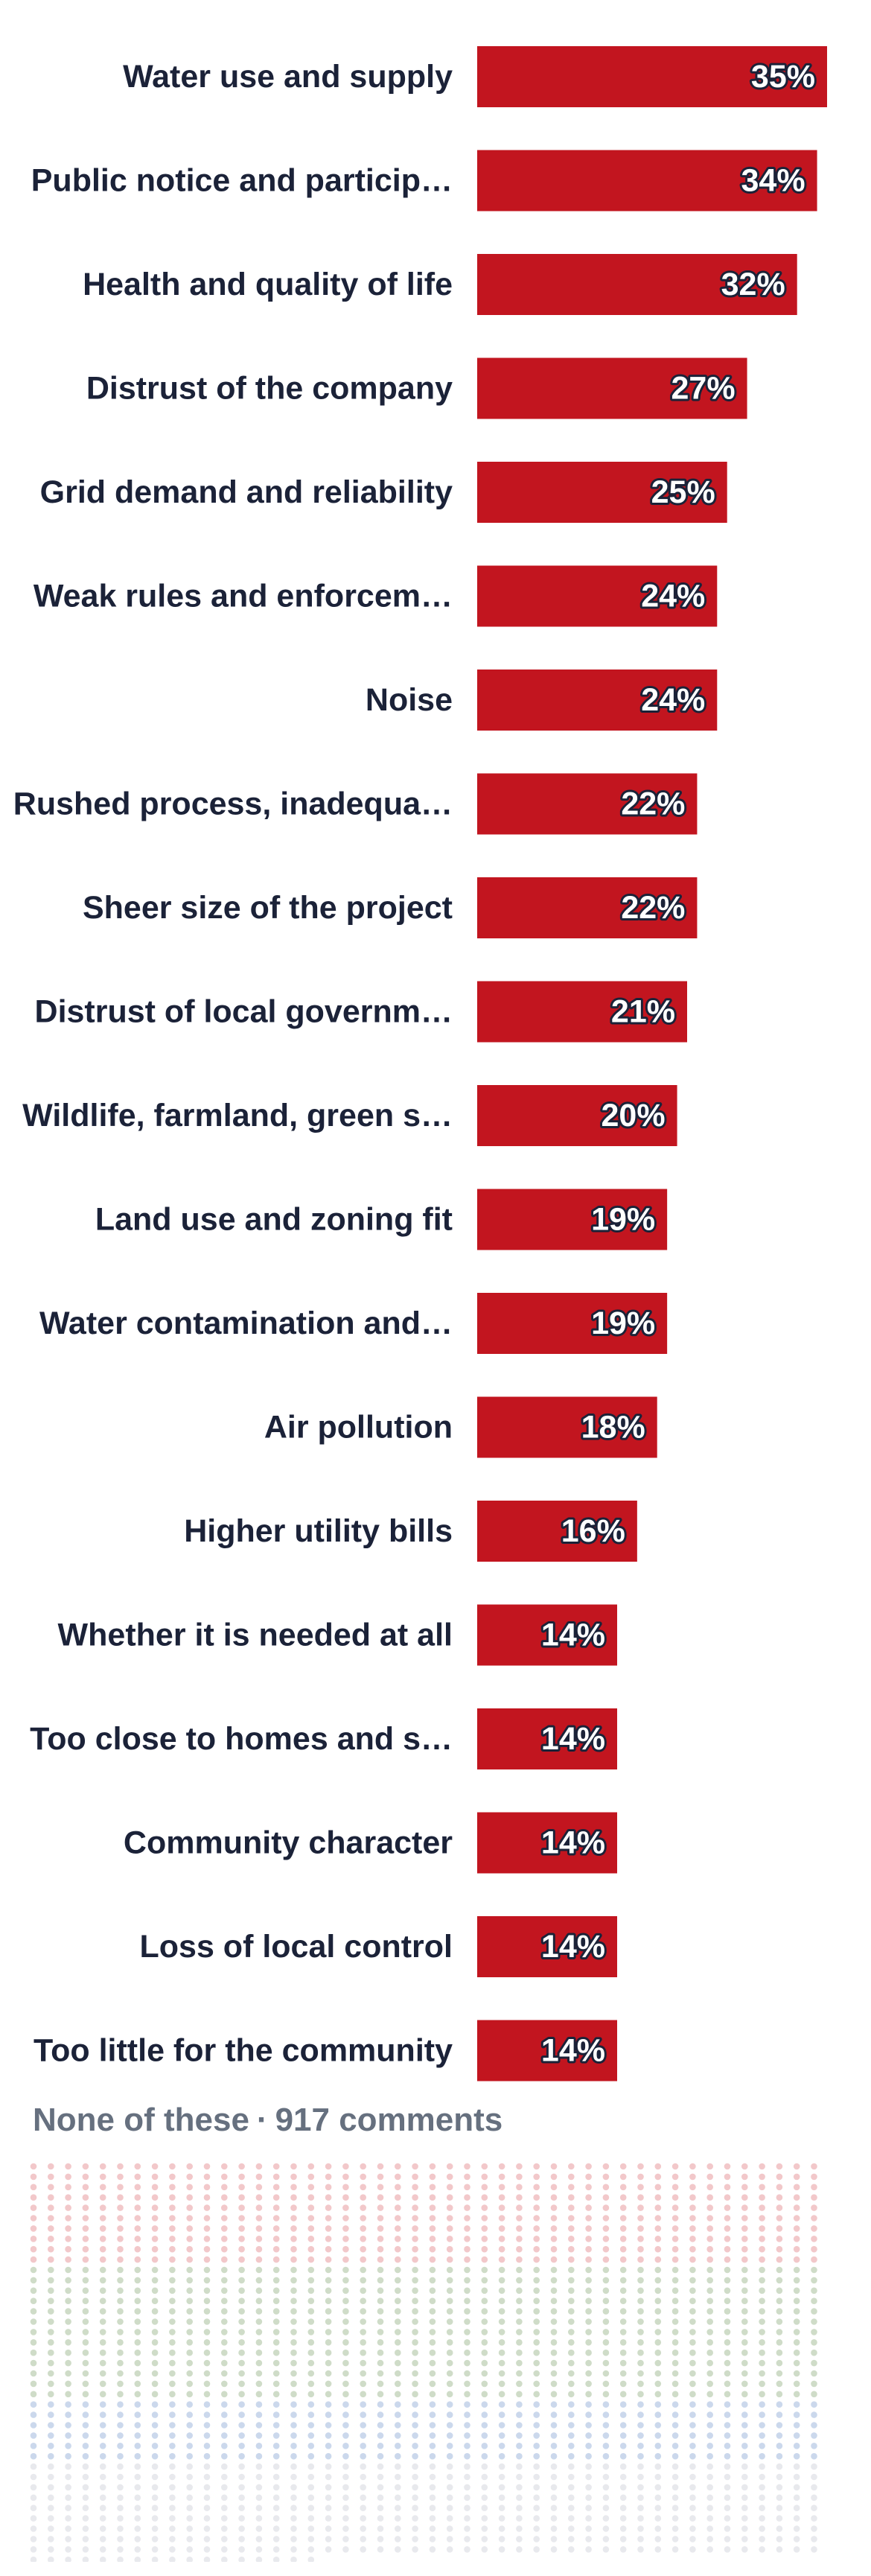 The width and height of the screenshot is (871, 2576). I want to click on category-label: Whether it is needed at all, so click(256, 1635).